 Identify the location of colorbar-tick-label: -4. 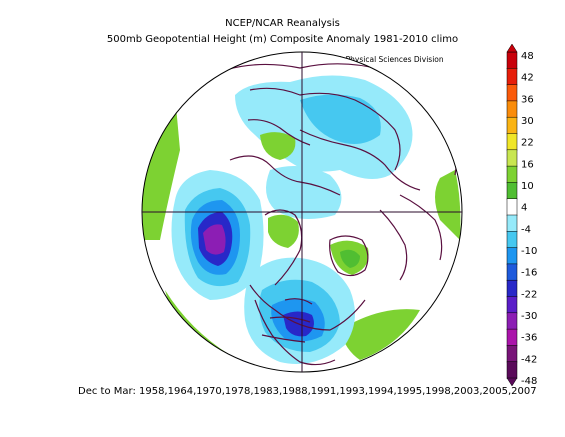
(526, 229).